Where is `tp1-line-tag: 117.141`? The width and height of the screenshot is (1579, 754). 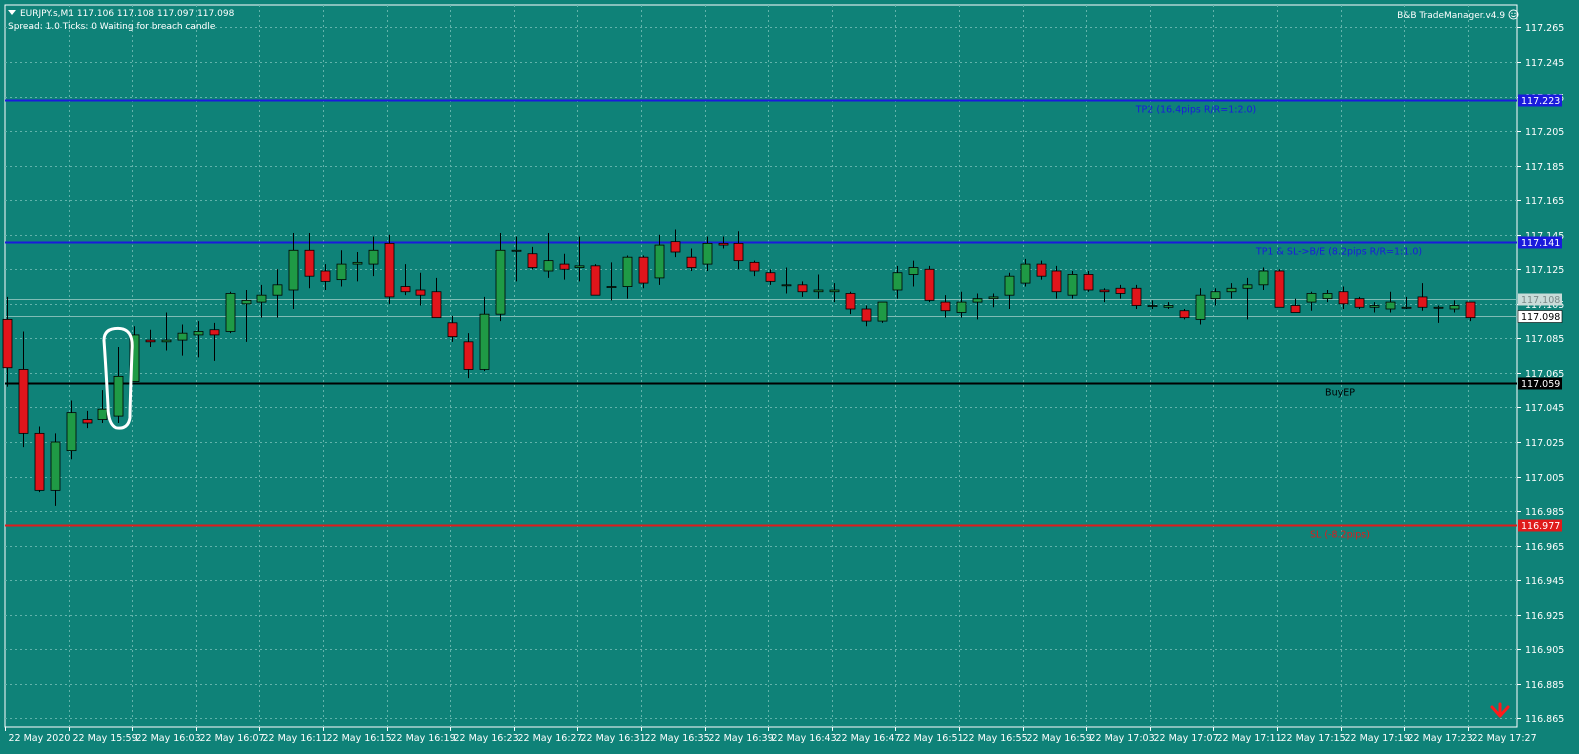 tp1-line-tag: 117.141 is located at coordinates (1540, 243).